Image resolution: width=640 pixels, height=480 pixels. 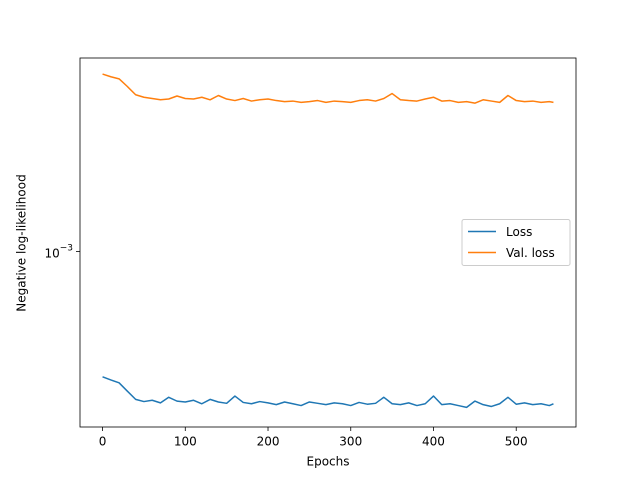 What do you see at coordinates (516, 442) in the screenshot?
I see `x-tick-label: 500` at bounding box center [516, 442].